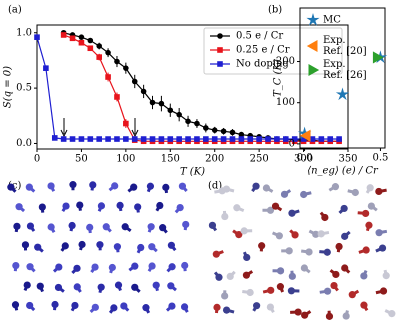  What do you see at coordinates (8, 87) in the screenshot?
I see `y-axis-label: S(q = 0)` at bounding box center [8, 87].